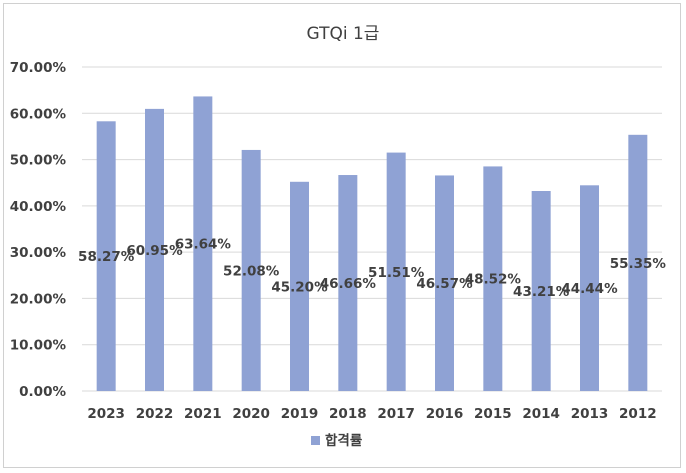 Image resolution: width=686 pixels, height=473 pixels. What do you see at coordinates (155, 414) in the screenshot?
I see `x-tick-label: 2022` at bounding box center [155, 414].